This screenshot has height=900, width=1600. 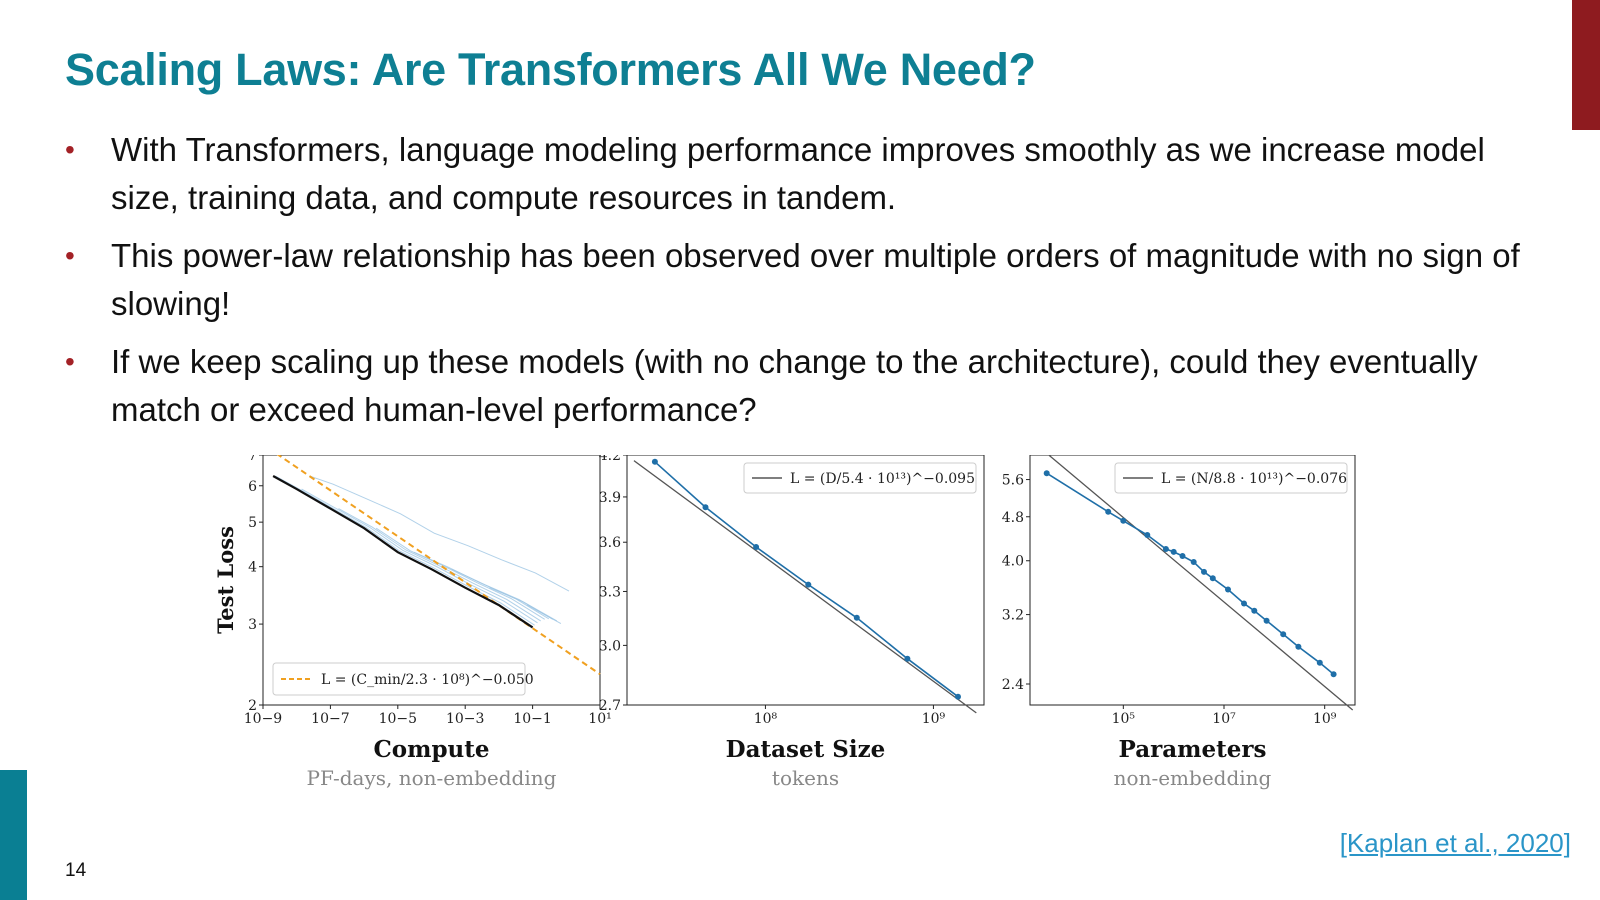 I want to click on y-tick-label: 4.8, so click(x=1013, y=518).